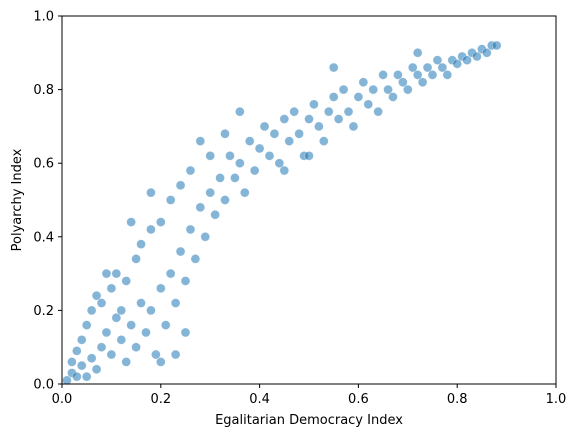 The image size is (578, 438). I want to click on x-tick-label: 0.8, so click(457, 399).